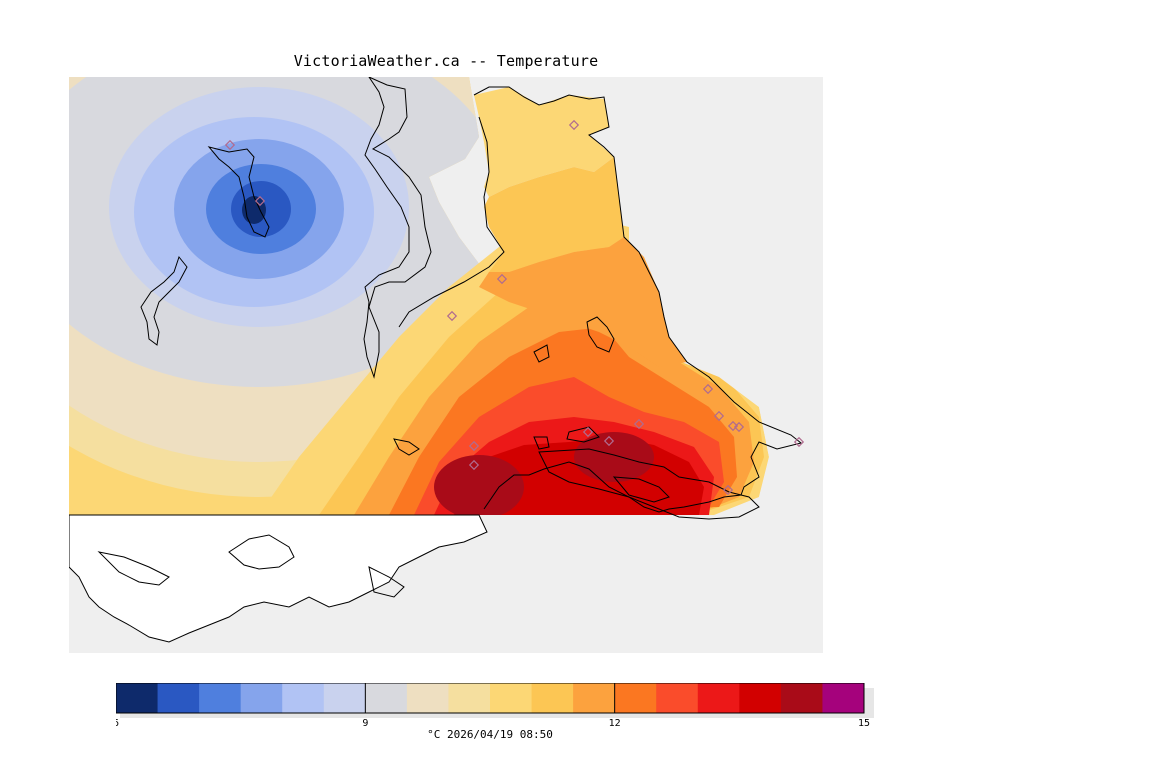 The image size is (1152, 768). I want to click on legend-caption: °C 2026/04/19 08:50, so click(490, 734).